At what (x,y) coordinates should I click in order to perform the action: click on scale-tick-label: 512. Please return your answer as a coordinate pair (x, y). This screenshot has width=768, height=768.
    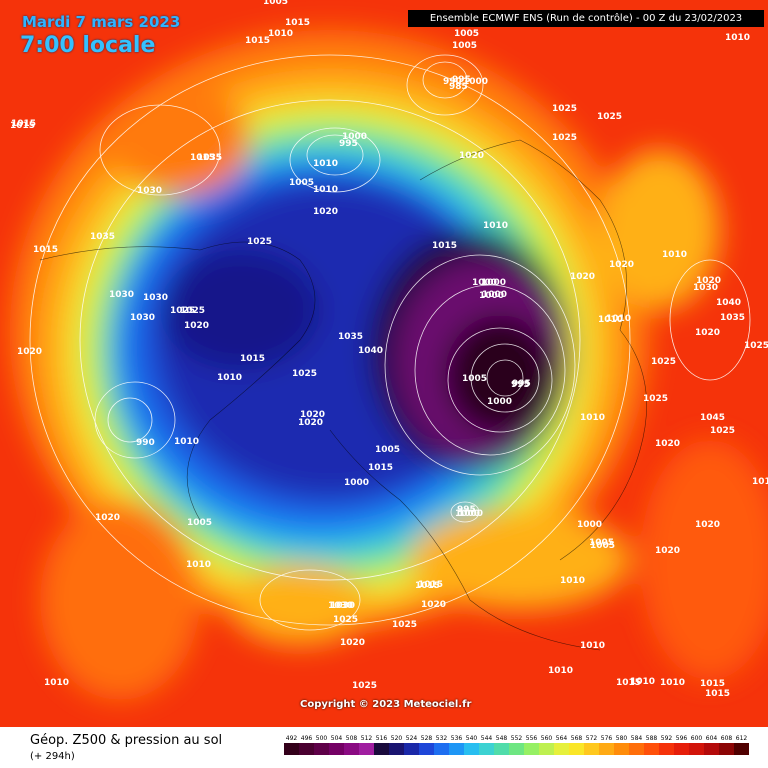
    Looking at the image, I should click on (367, 738).